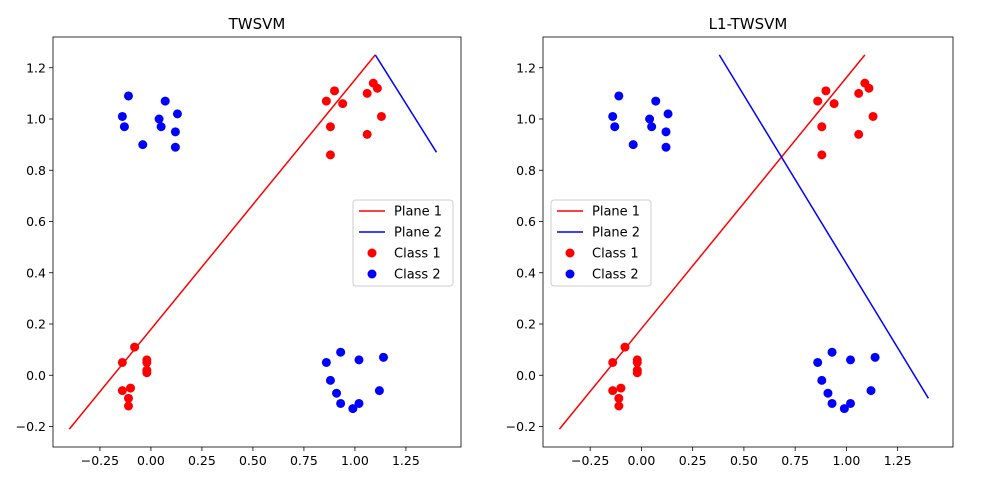 Image resolution: width=983 pixels, height=480 pixels. I want to click on legend: Plane 1 Plane 2 Class 1 Class 2, so click(403, 243).